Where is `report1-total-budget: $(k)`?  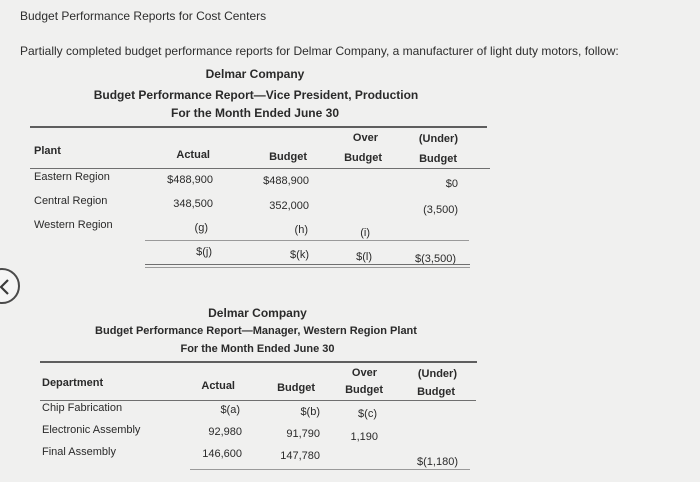 report1-total-budget: $(k) is located at coordinates (299, 255).